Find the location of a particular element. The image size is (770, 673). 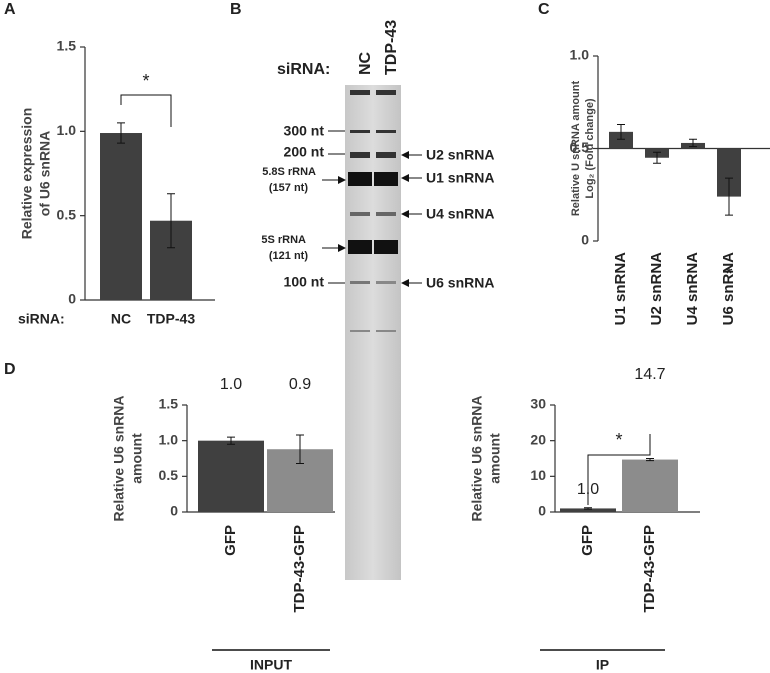

marker-label: (121 nt) is located at coordinates (288, 256).